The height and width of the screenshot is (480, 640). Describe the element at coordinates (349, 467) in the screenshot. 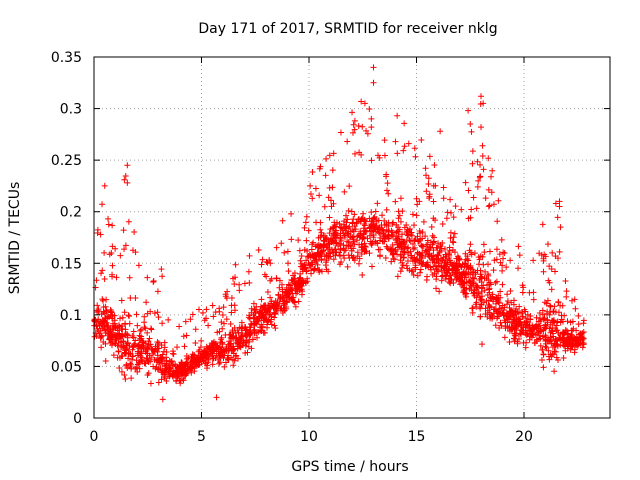

I see `x-axis-label: GPS time / hours` at that location.